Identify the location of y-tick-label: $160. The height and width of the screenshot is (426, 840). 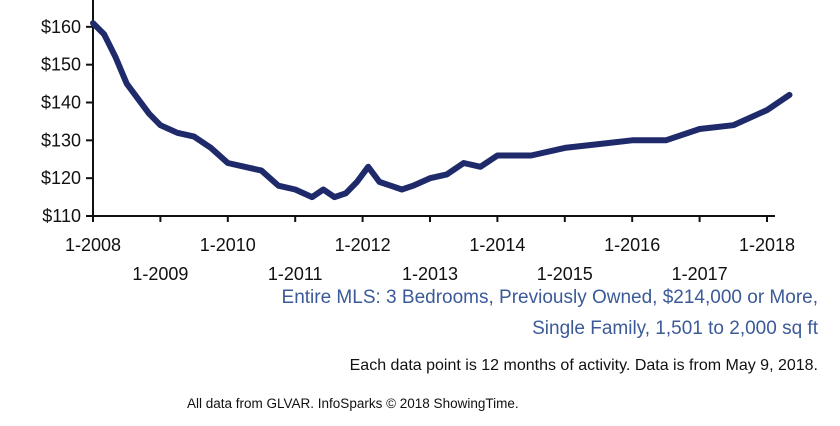
(61, 27).